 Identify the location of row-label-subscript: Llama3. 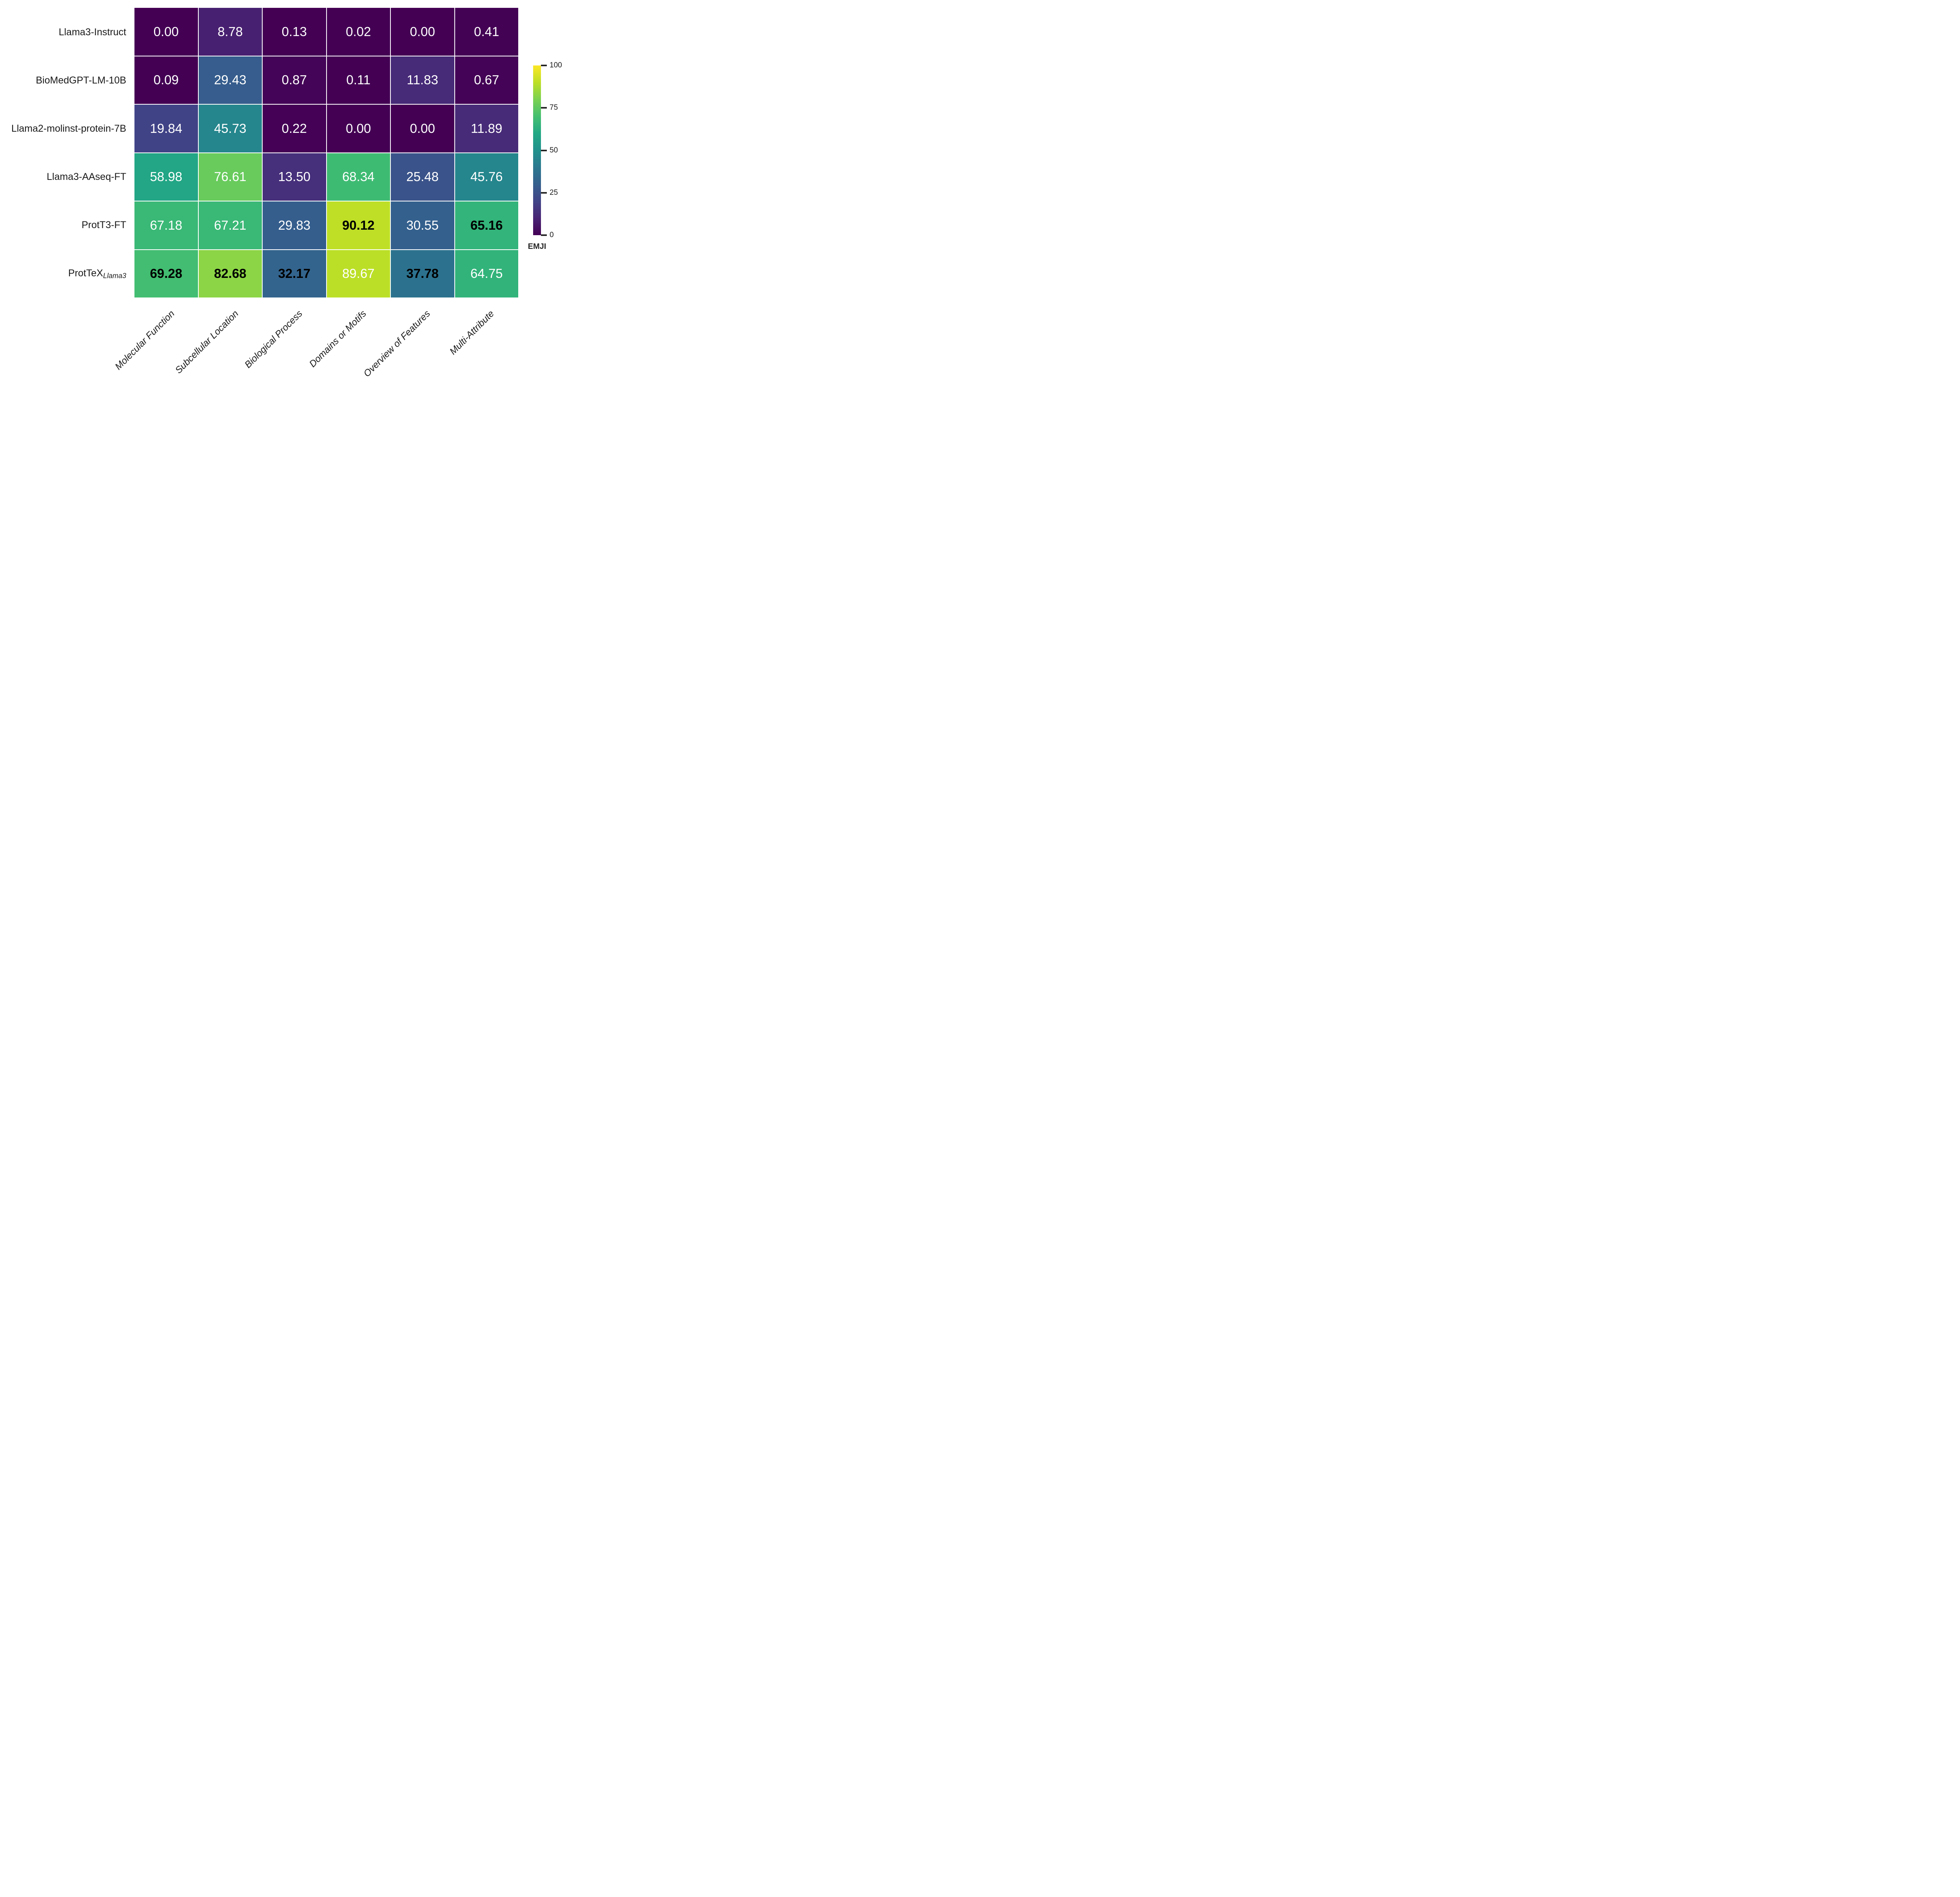
(114, 276).